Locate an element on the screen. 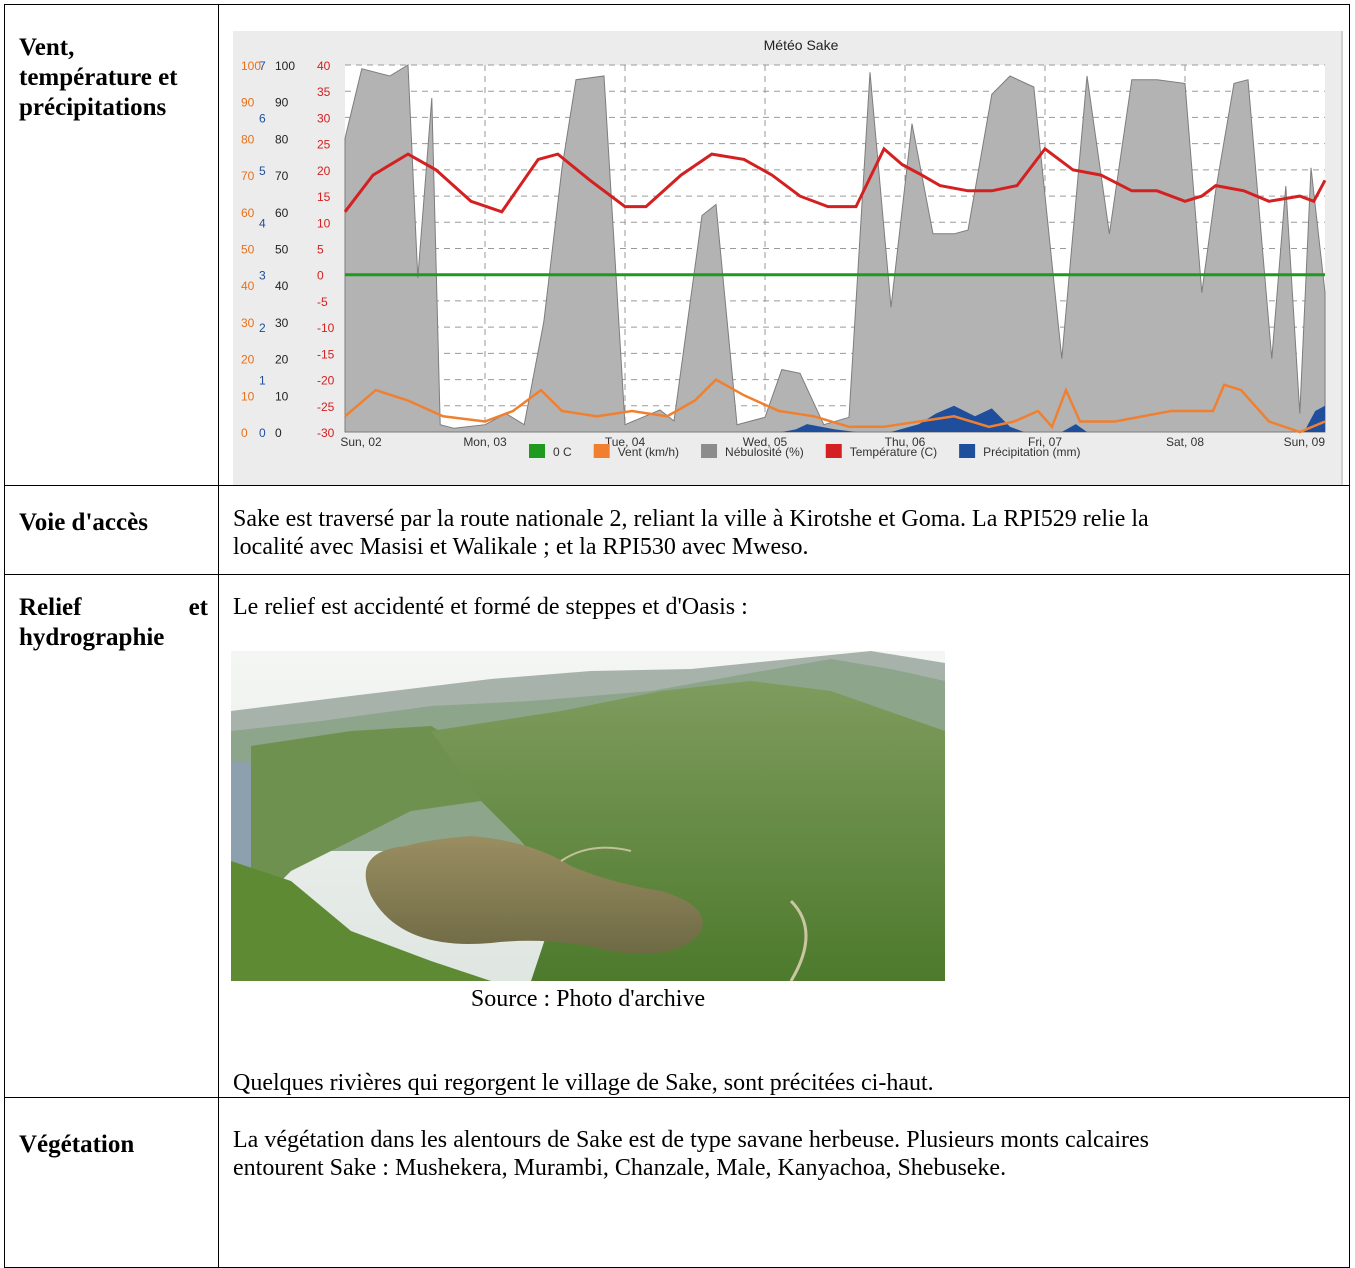 This screenshot has width=1355, height=1268. y-tick-label: -5 is located at coordinates (322, 302).